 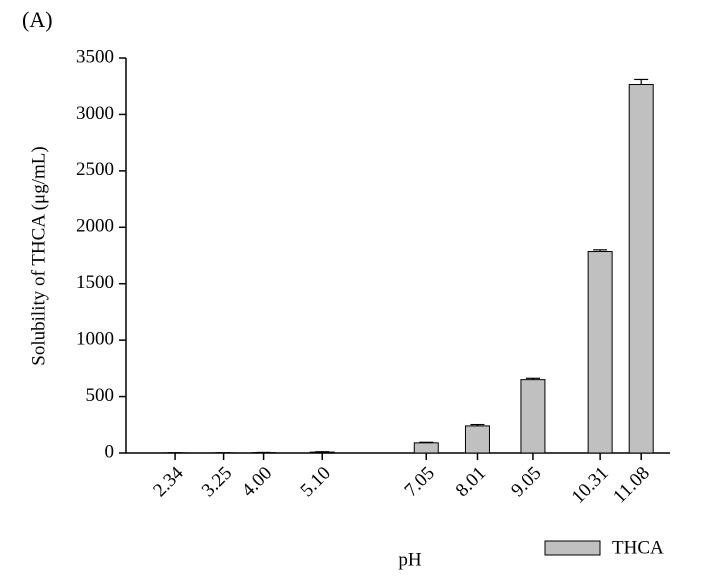 I want to click on legend-label: THCA, so click(x=638, y=547).